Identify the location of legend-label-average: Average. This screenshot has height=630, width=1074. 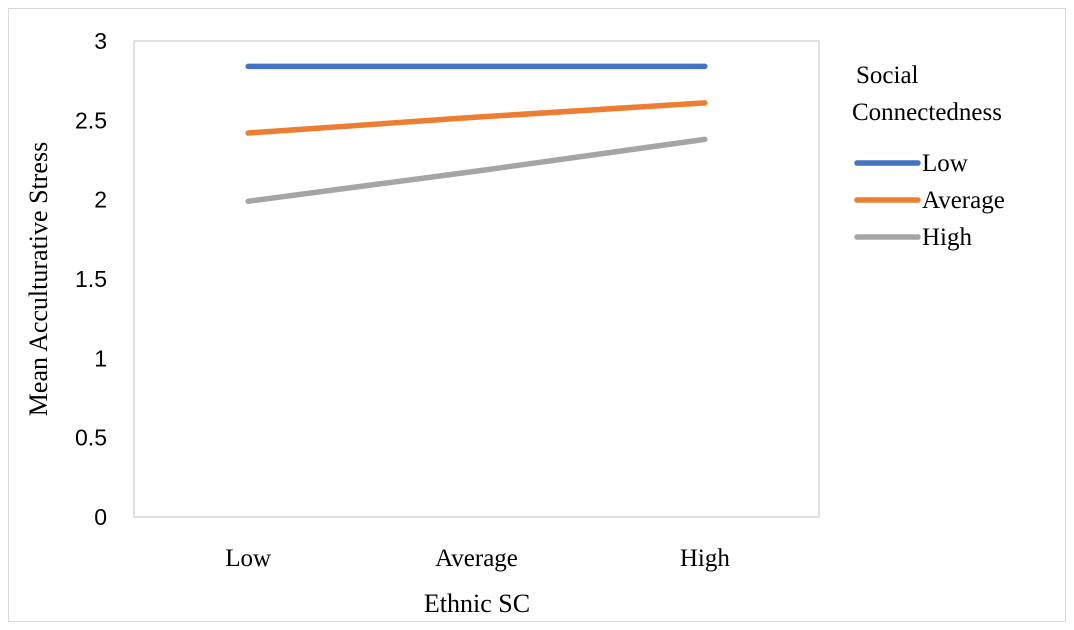
(963, 200).